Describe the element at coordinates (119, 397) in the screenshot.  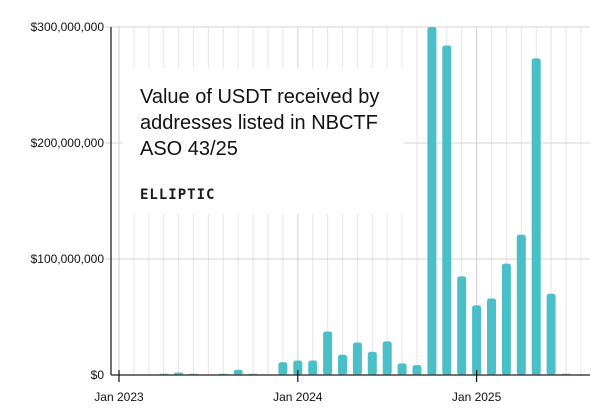
I see `x-tick-label: Jan 2023` at that location.